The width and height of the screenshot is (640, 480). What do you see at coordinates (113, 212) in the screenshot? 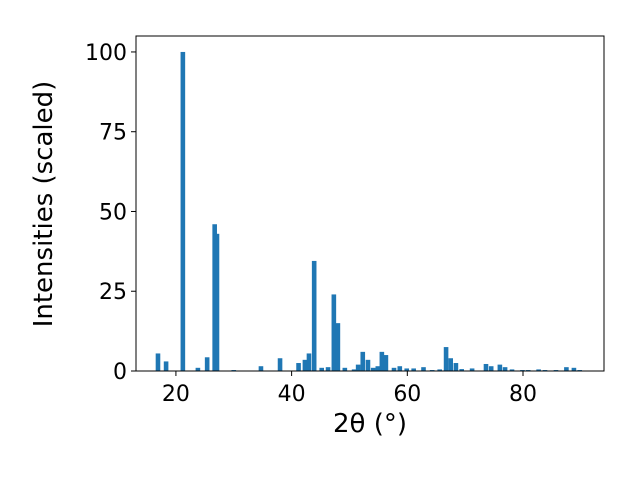
I see `y-tick-label: 50` at bounding box center [113, 212].